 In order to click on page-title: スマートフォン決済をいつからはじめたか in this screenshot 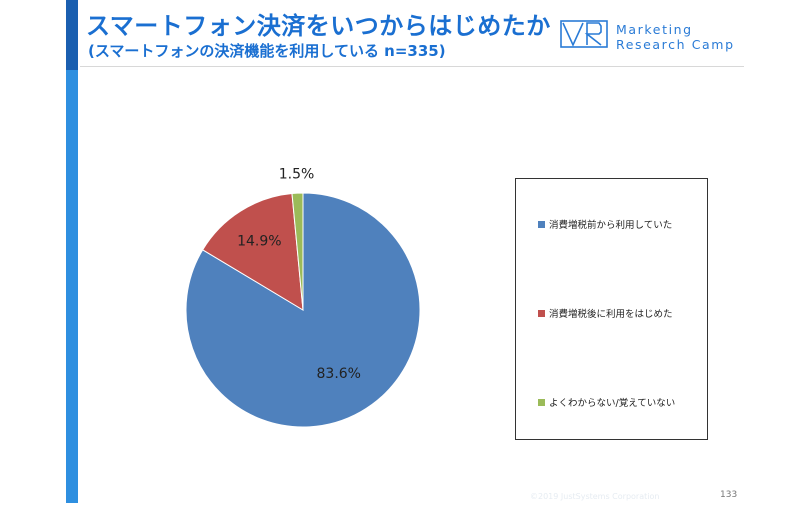, I will do `click(318, 26)`.